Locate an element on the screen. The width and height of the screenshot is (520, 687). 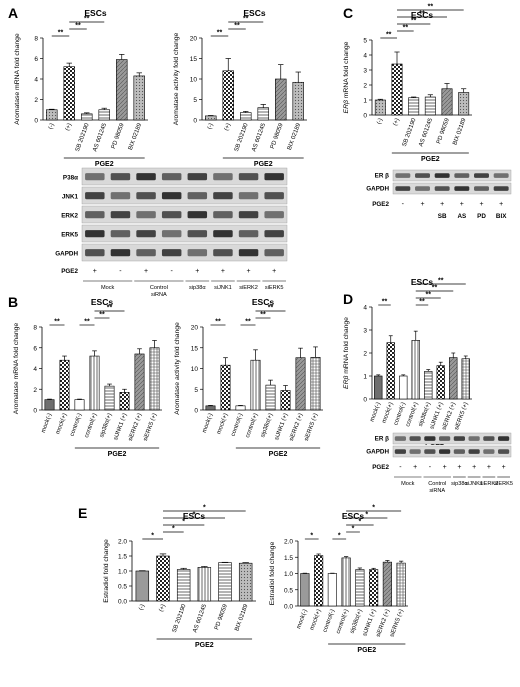
panel-letter-e: E is located at coordinates (82, 513).